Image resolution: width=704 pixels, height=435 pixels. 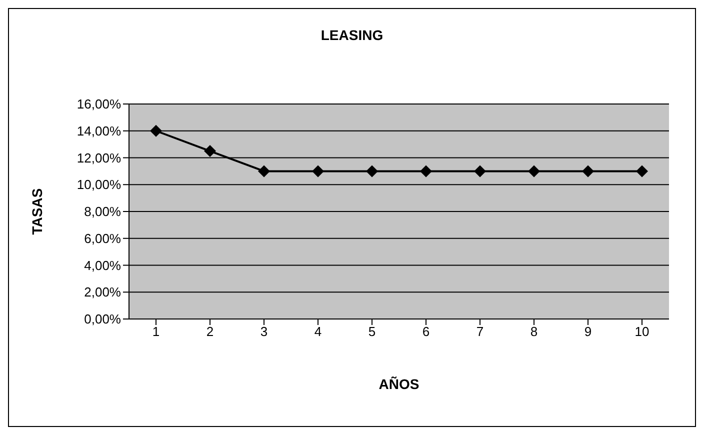 What do you see at coordinates (99, 158) in the screenshot?
I see `y-tick-label: 12,00%` at bounding box center [99, 158].